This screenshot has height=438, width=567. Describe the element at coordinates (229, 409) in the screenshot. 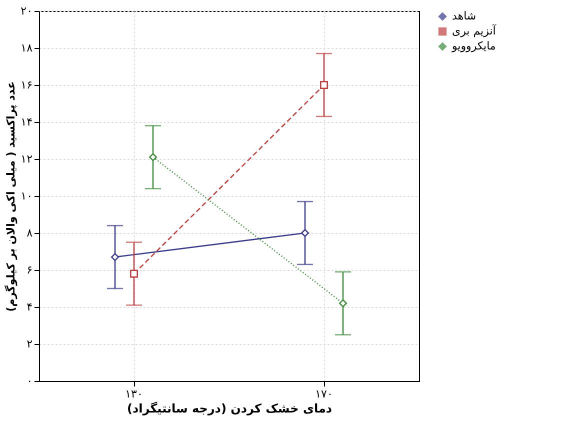

I see `x-axis-title: دمای خشک کردن (درجه سانتیگراد)` at that location.